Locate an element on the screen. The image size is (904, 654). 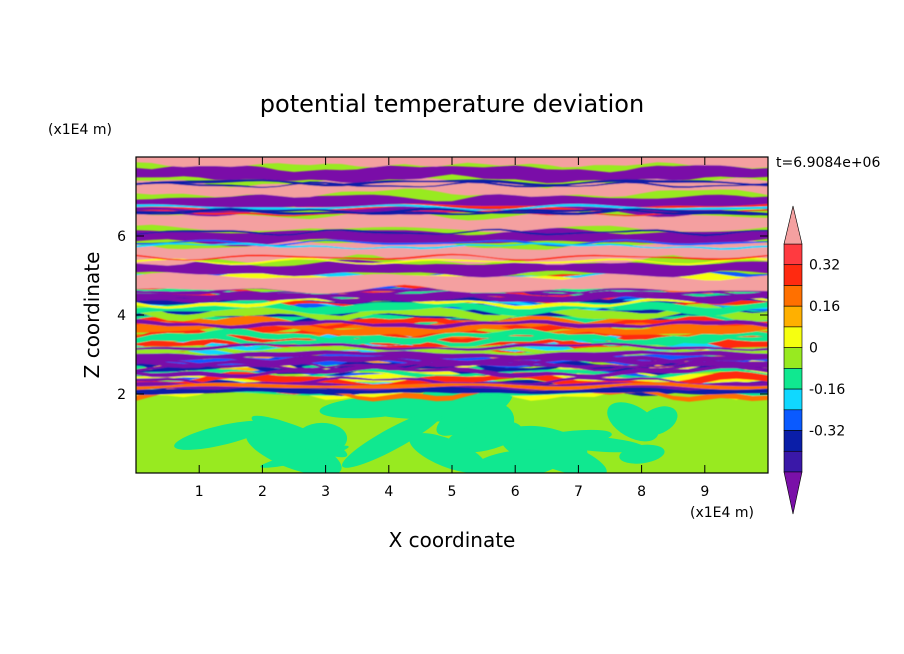
colorbar-label: -0.16 is located at coordinates (827, 390).